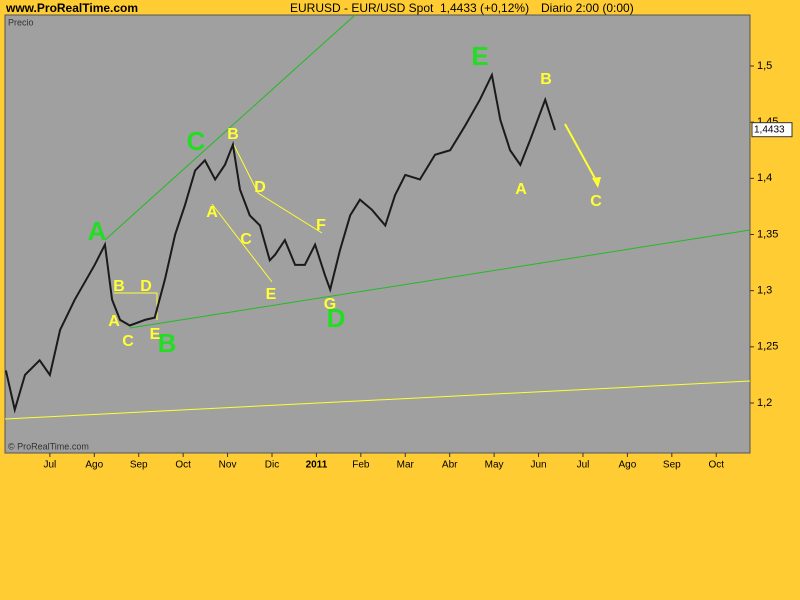 The height and width of the screenshot is (600, 800). What do you see at coordinates (362, 8) in the screenshot?
I see `chart-title: EURUSD - EUR/USD Spot` at bounding box center [362, 8].